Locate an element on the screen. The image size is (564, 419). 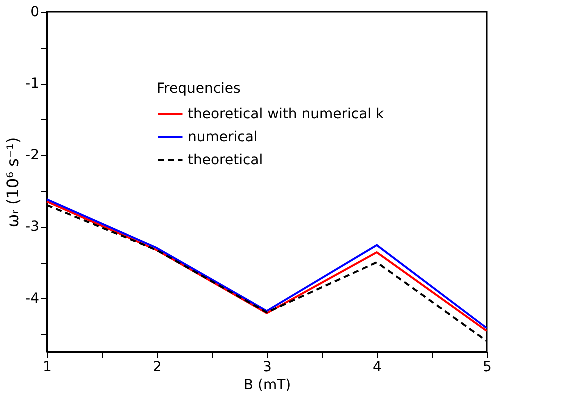
y-axis-title: ωᵣ (10⁶ s⁻¹) is located at coordinates (13, 182).